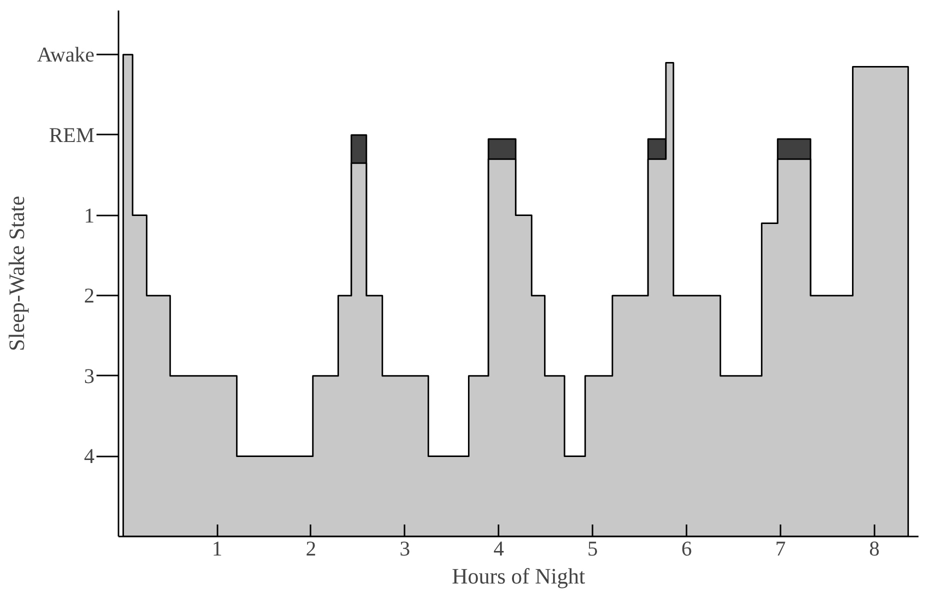 The width and height of the screenshot is (928, 591). I want to click on y-tick-label: 1, so click(89, 215).